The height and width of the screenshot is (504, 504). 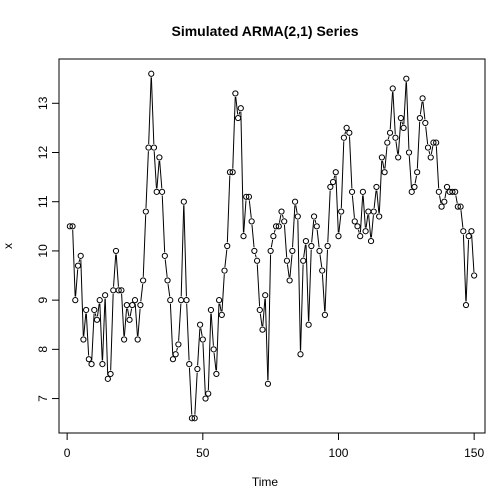 I want to click on x-tick-label: 100, so click(x=338, y=453).